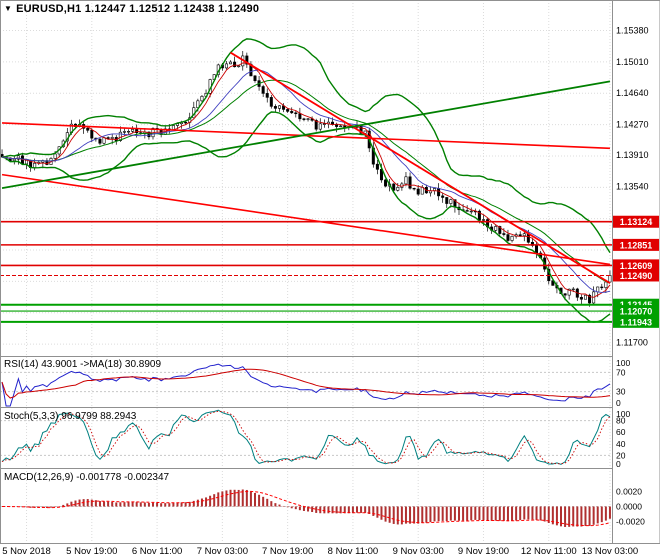 The height and width of the screenshot is (560, 660). Describe the element at coordinates (621, 444) in the screenshot. I see `svg-text: 40` at that location.